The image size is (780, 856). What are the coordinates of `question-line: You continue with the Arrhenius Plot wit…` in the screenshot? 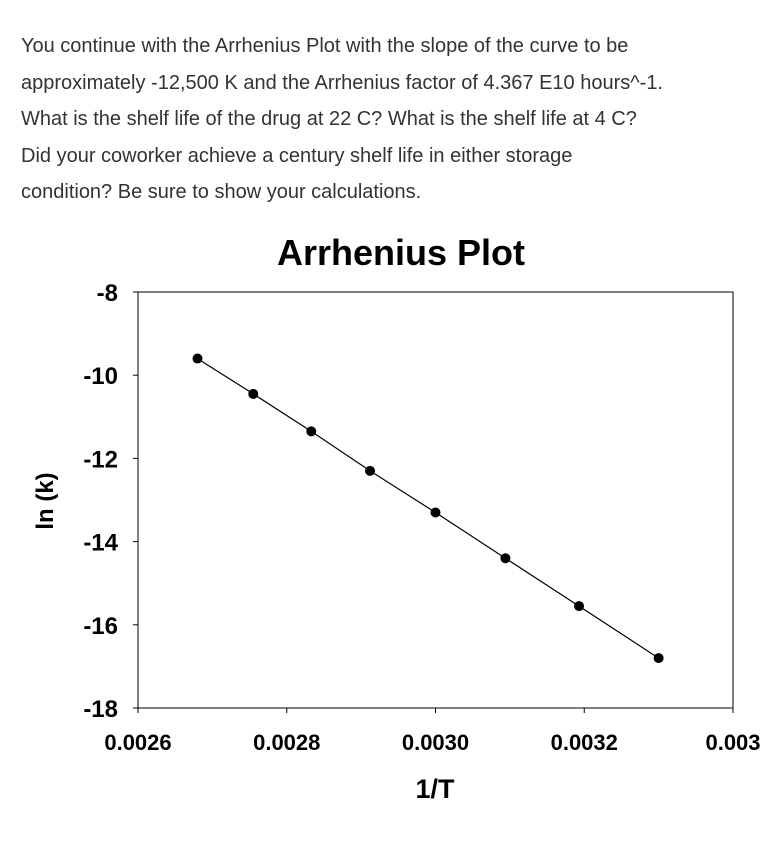 It's located at (325, 46).